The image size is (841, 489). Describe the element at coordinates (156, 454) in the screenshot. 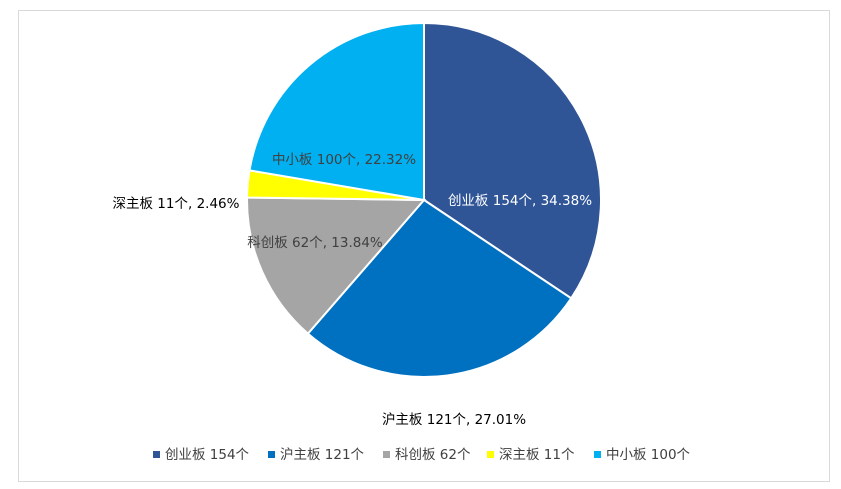

I see `legend-swatch-chuangye` at that location.